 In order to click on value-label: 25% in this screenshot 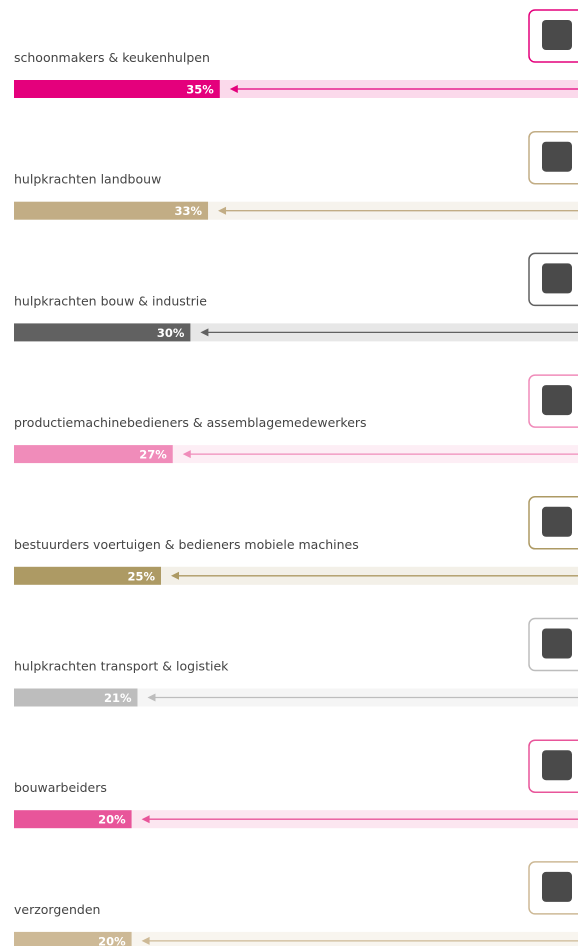, I will do `click(141, 576)`.